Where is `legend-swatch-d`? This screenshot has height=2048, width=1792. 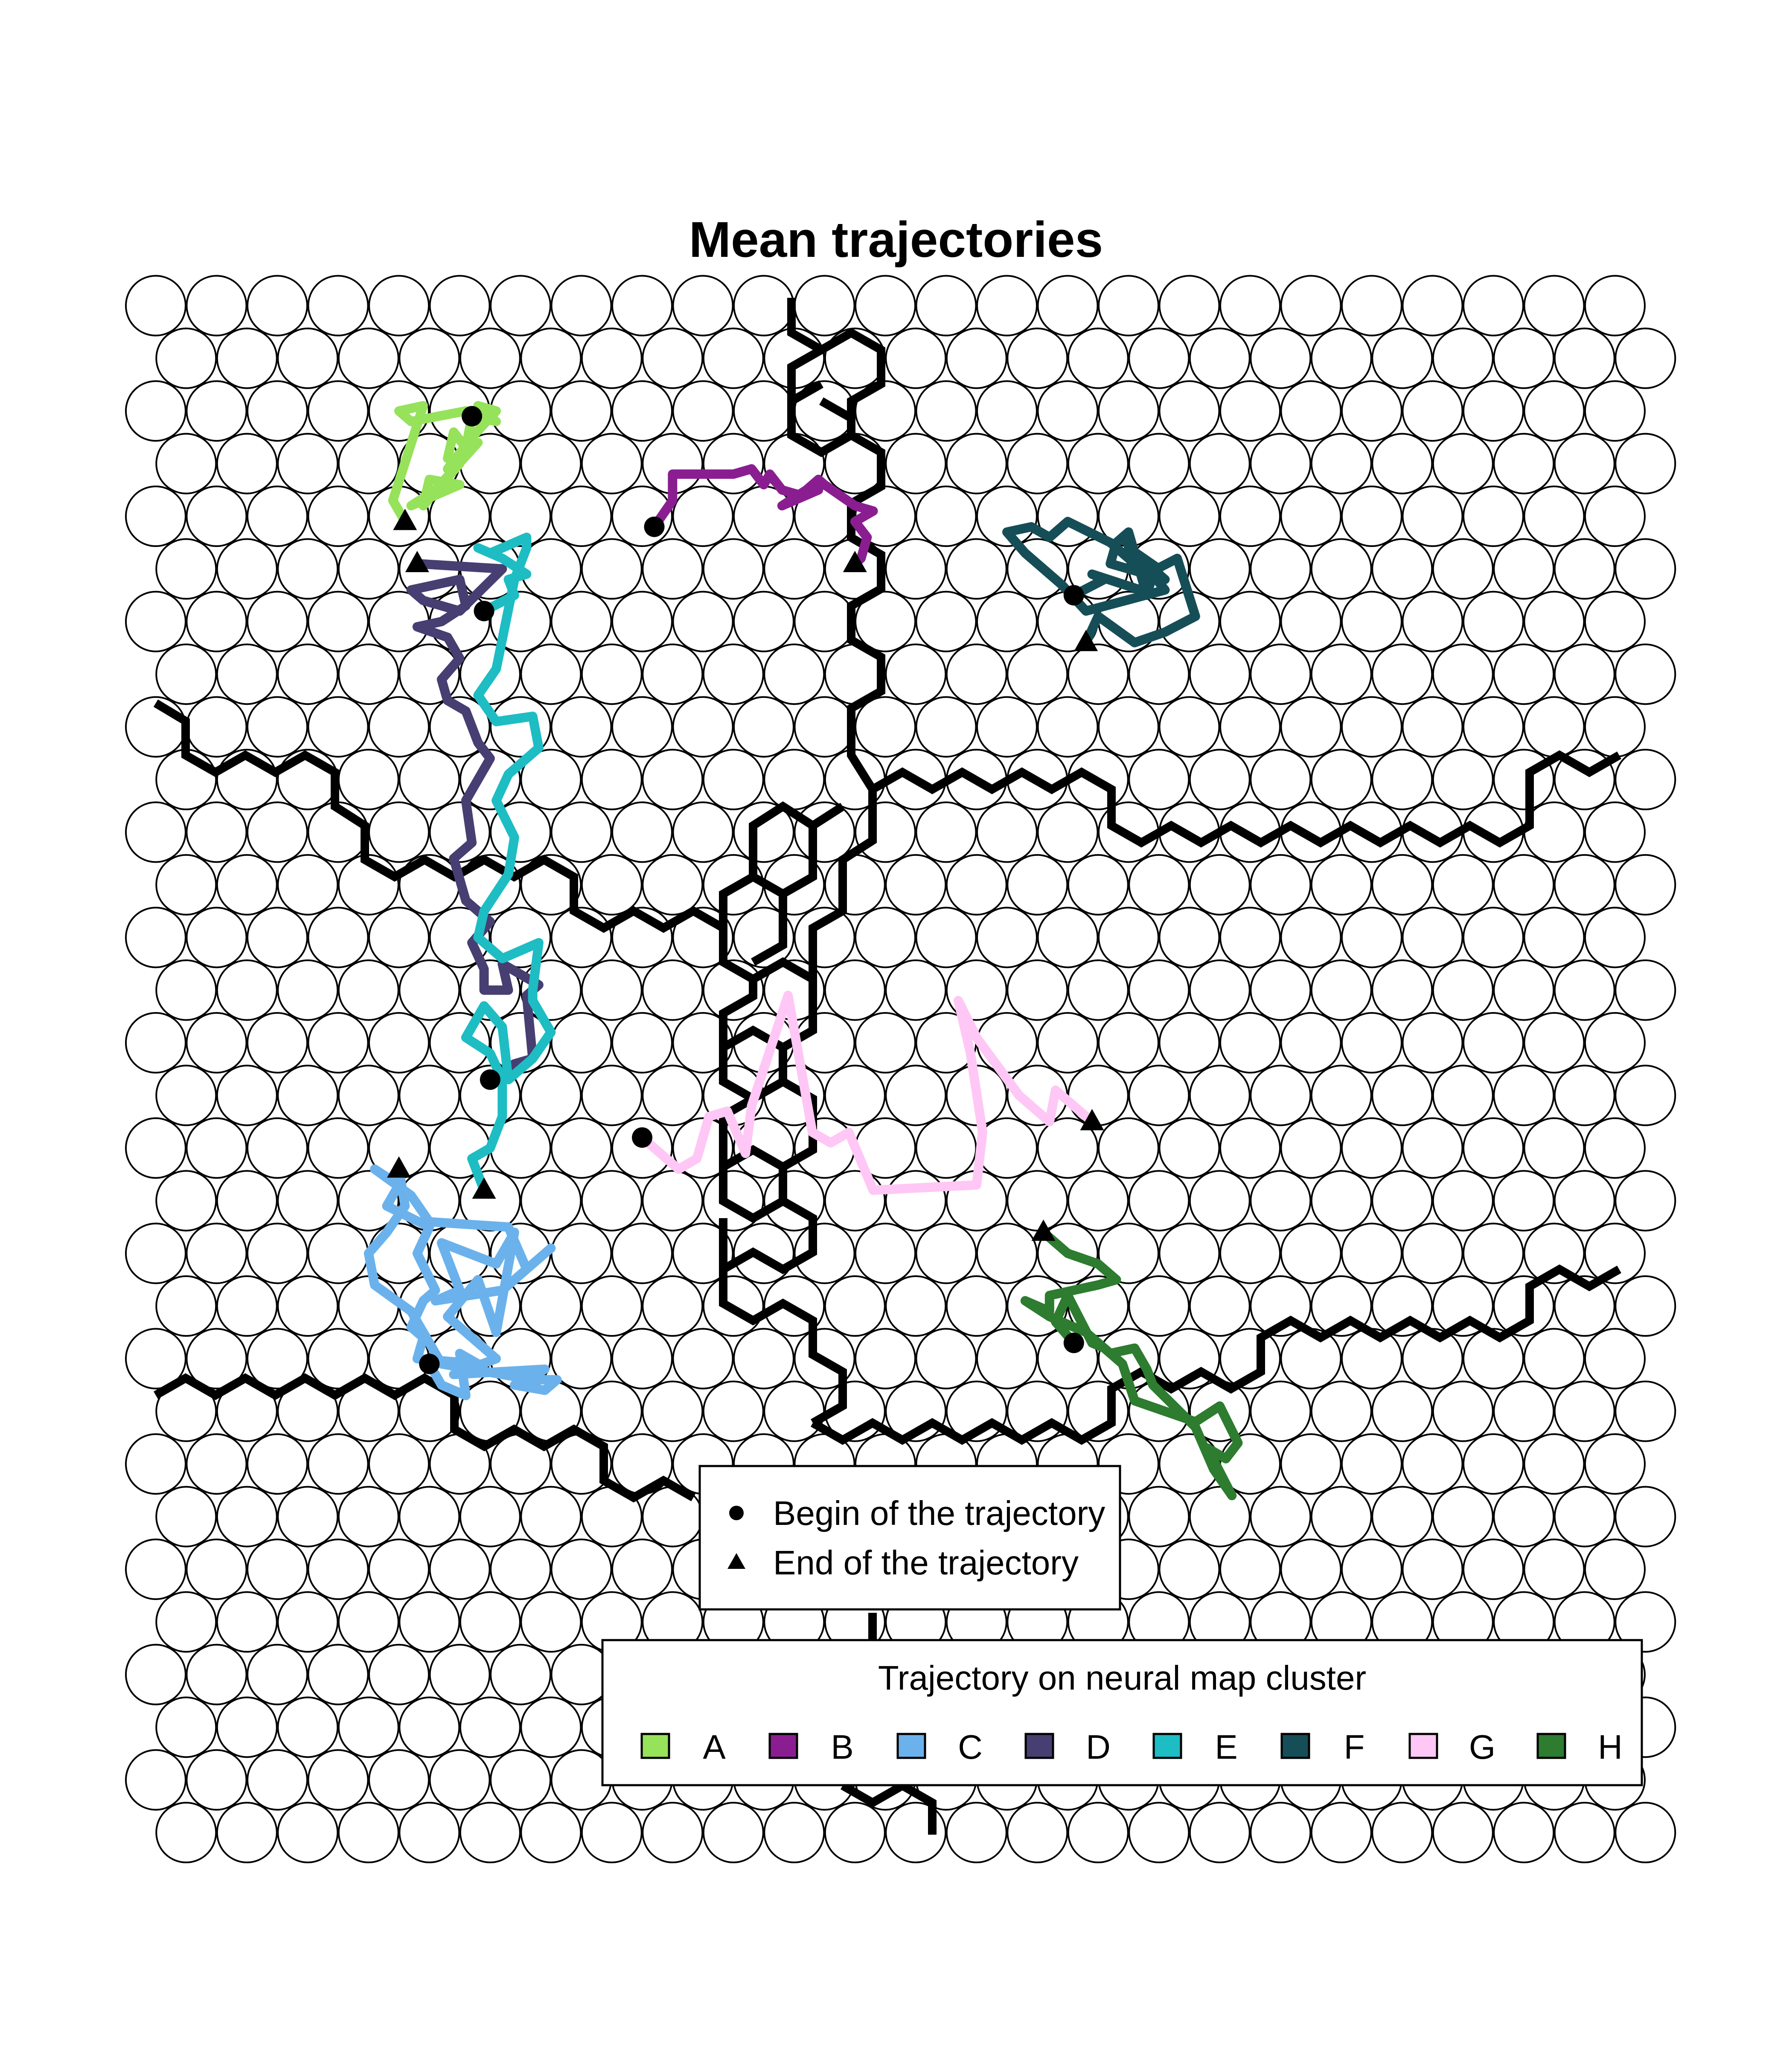 legend-swatch-d is located at coordinates (1039, 1746).